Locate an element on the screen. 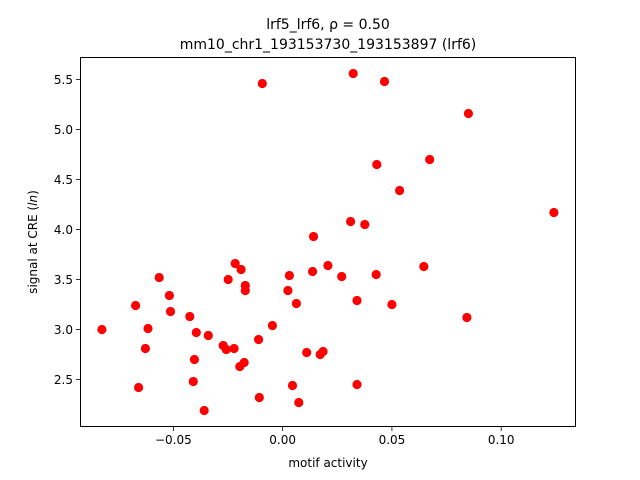 This screenshot has height=480, width=640. y-tick-label: 4.0 is located at coordinates (63, 230).